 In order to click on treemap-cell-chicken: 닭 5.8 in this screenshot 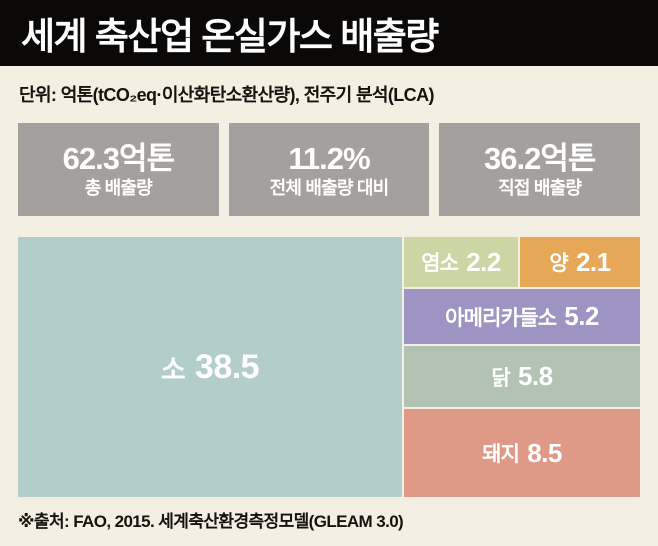, I will do `click(522, 376)`.